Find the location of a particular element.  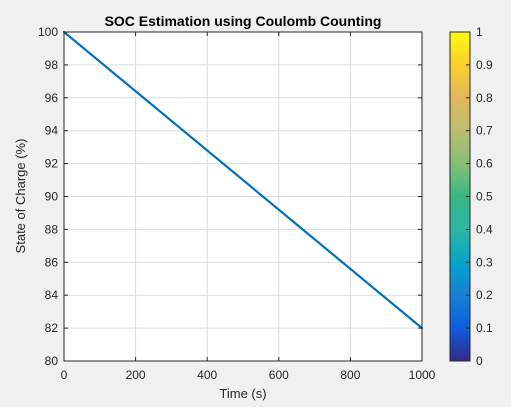

colorbar-tick-label: 0.2 is located at coordinates (484, 295).